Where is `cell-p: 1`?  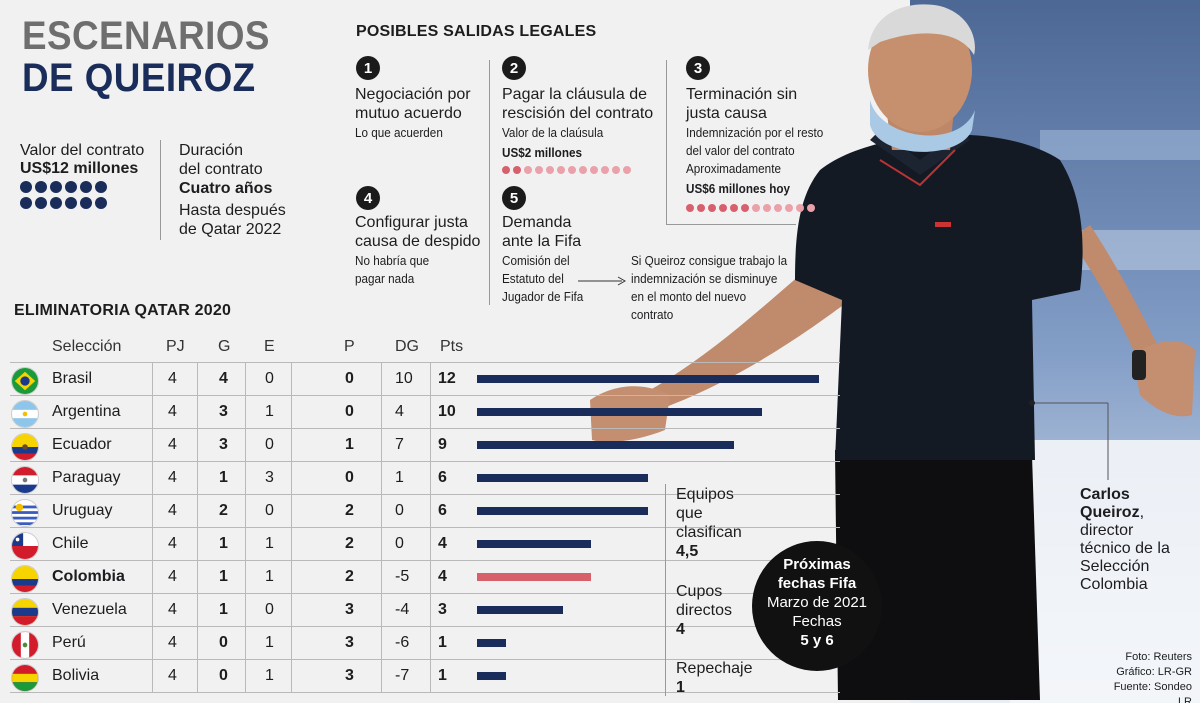 cell-p: 1 is located at coordinates (349, 444).